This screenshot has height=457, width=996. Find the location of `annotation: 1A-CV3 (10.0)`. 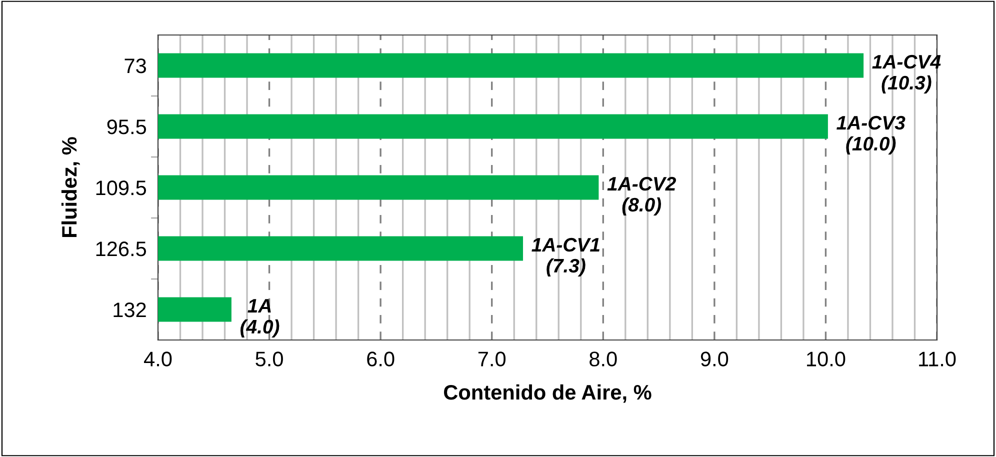

annotation: 1A-CV3 (10.0) is located at coordinates (871, 135).